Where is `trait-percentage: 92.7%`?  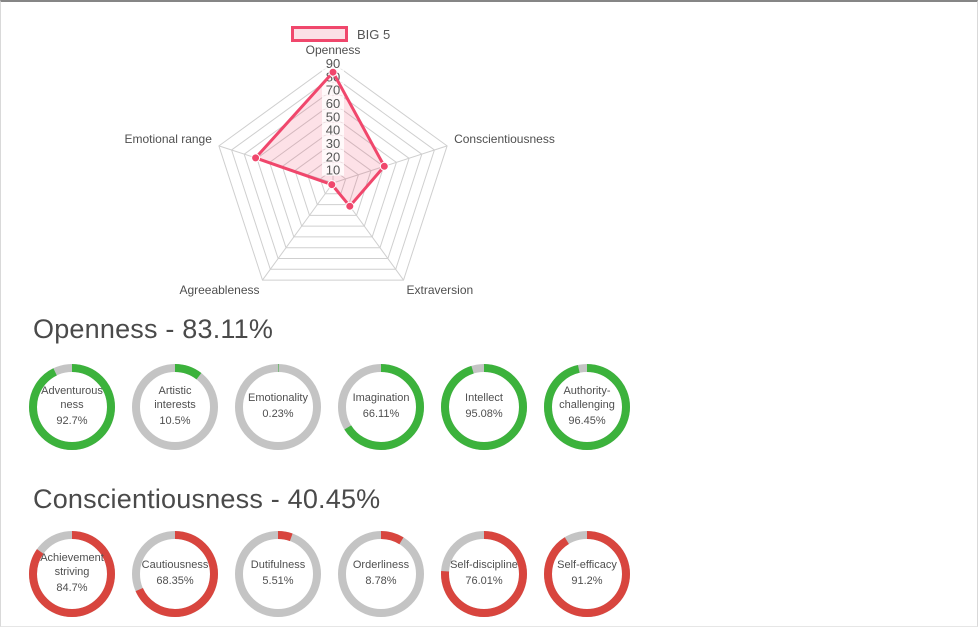 trait-percentage: 92.7% is located at coordinates (72, 420).